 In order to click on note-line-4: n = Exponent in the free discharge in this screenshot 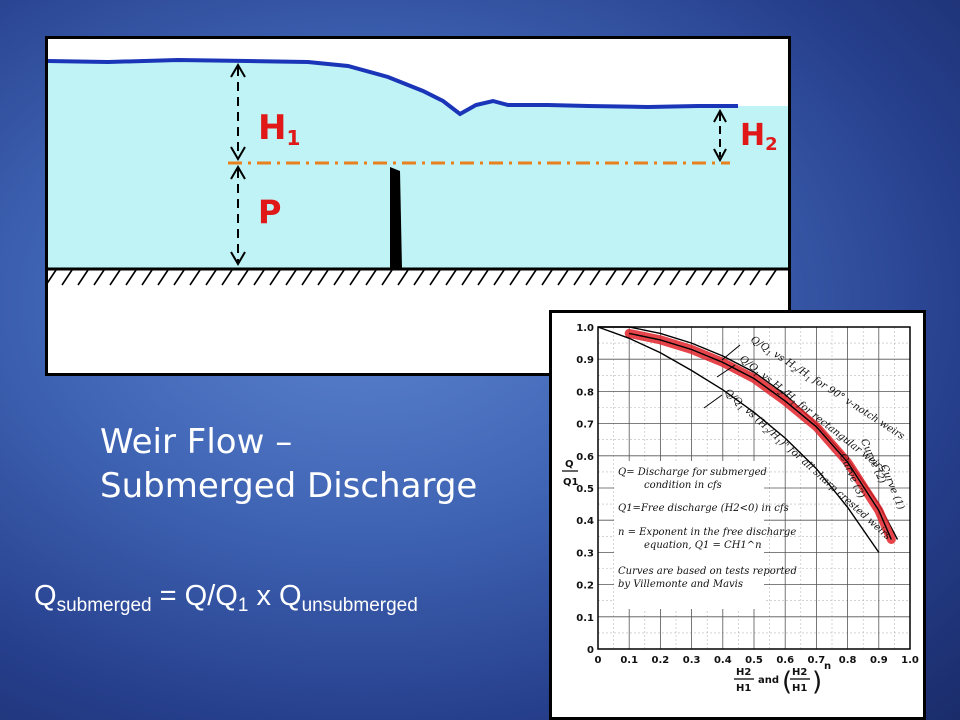, I will do `click(707, 532)`.